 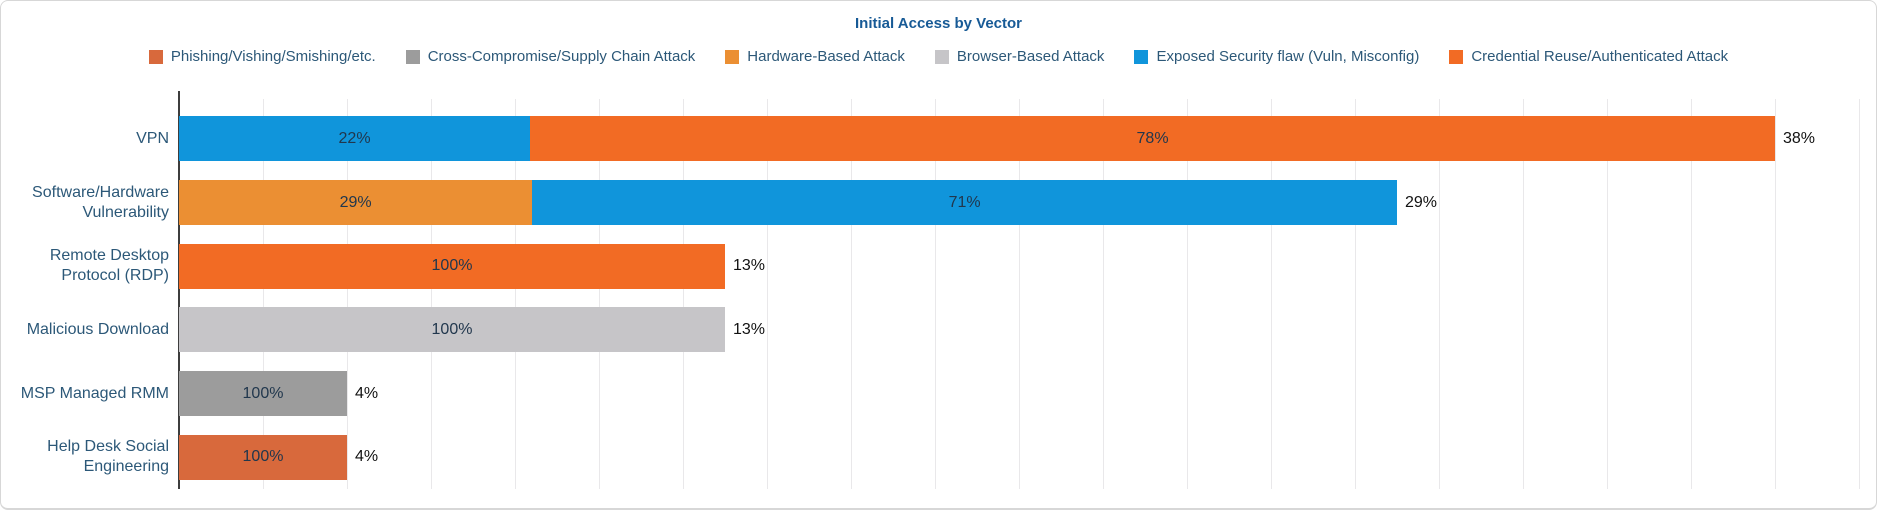 I want to click on bar-segment: 78%, so click(x=1152, y=139).